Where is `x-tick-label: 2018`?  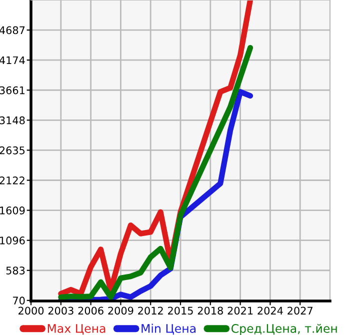 x-tick-label: 2018 is located at coordinates (210, 310).